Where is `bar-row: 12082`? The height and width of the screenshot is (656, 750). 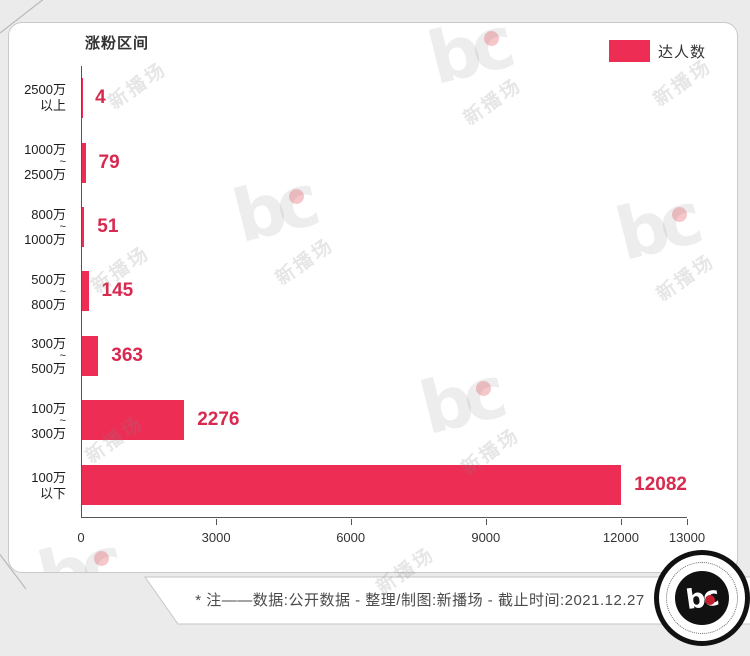
bar-row: 12082 is located at coordinates (384, 485).